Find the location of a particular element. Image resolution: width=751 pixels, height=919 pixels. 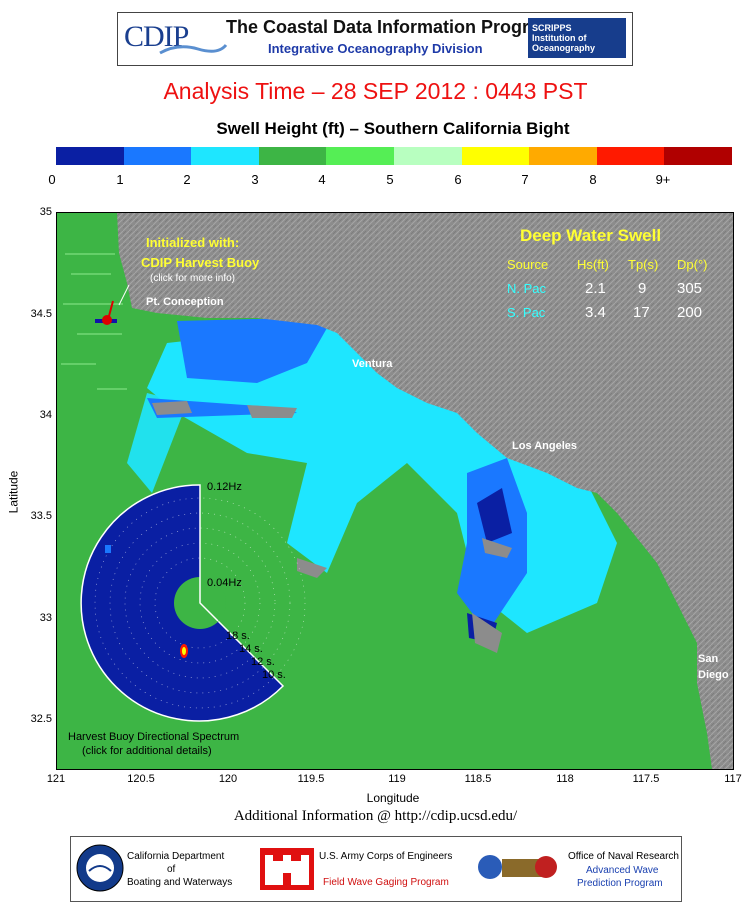

lon-tick: 119.5 is located at coordinates (311, 779).